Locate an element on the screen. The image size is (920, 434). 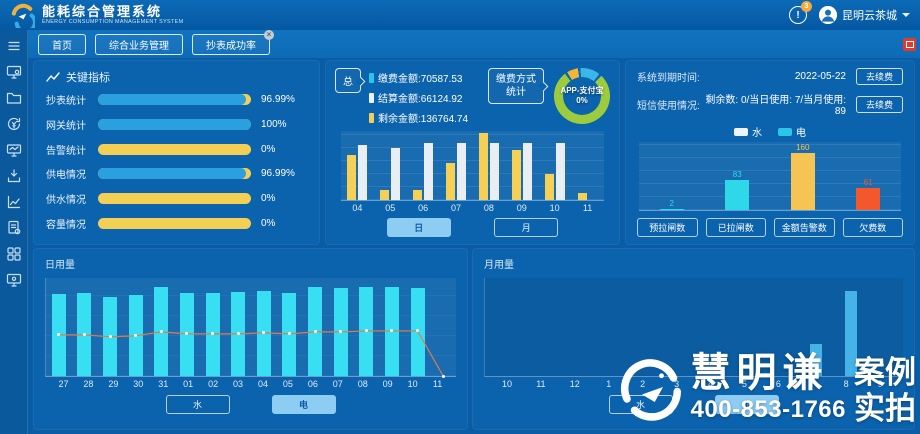
alarm-button-2: 已拉闸数 is located at coordinates (735, 227).